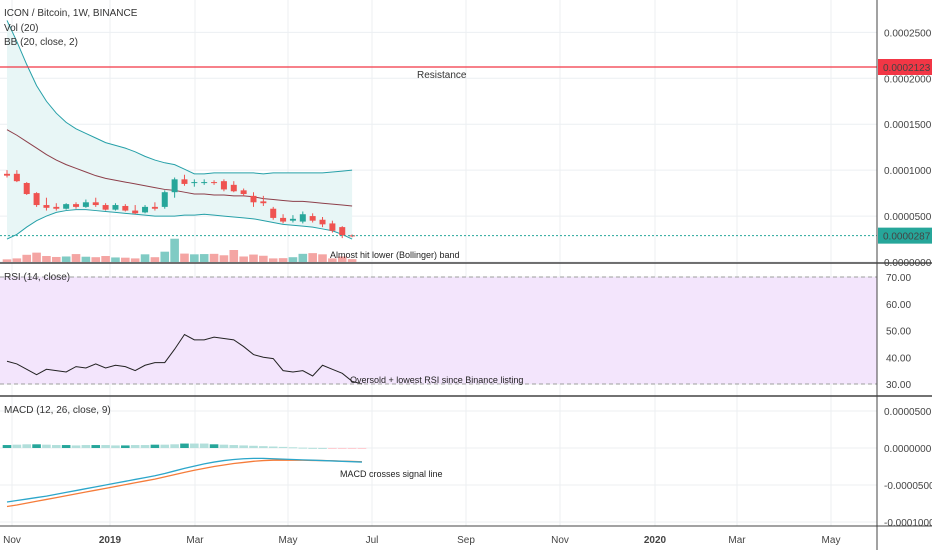 The image size is (932, 555). Describe the element at coordinates (179, 168) in the screenshot. I see `bb-basis-line` at that location.